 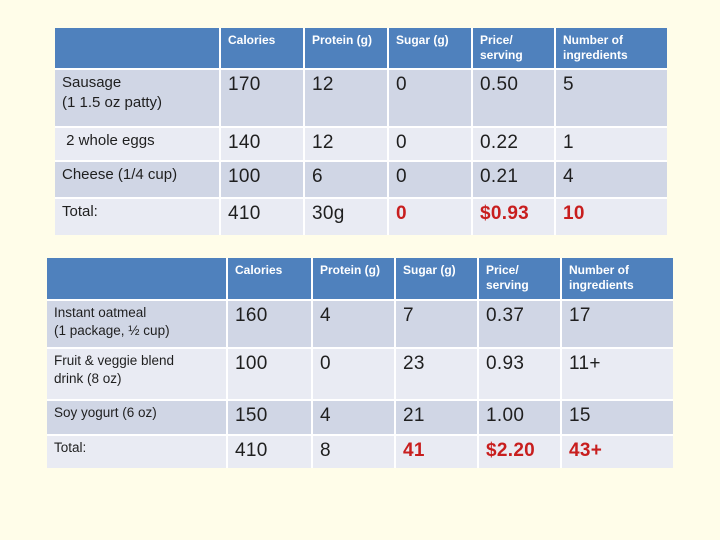 I want to click on cell-sugar: 23, so click(x=436, y=374).